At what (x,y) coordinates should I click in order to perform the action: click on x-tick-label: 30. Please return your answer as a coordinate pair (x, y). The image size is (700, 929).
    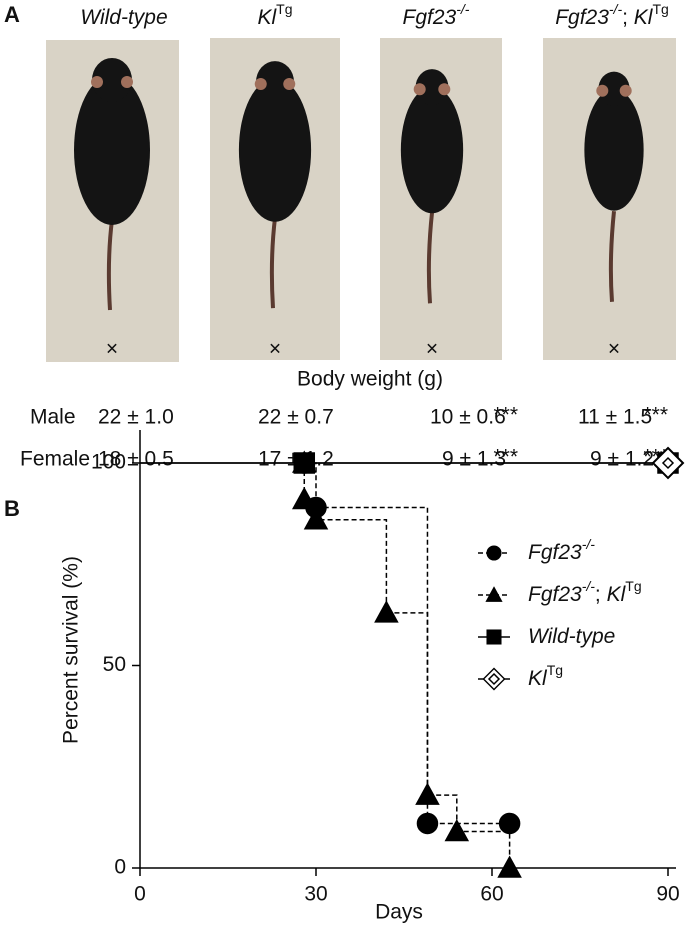
    Looking at the image, I should click on (315, 894).